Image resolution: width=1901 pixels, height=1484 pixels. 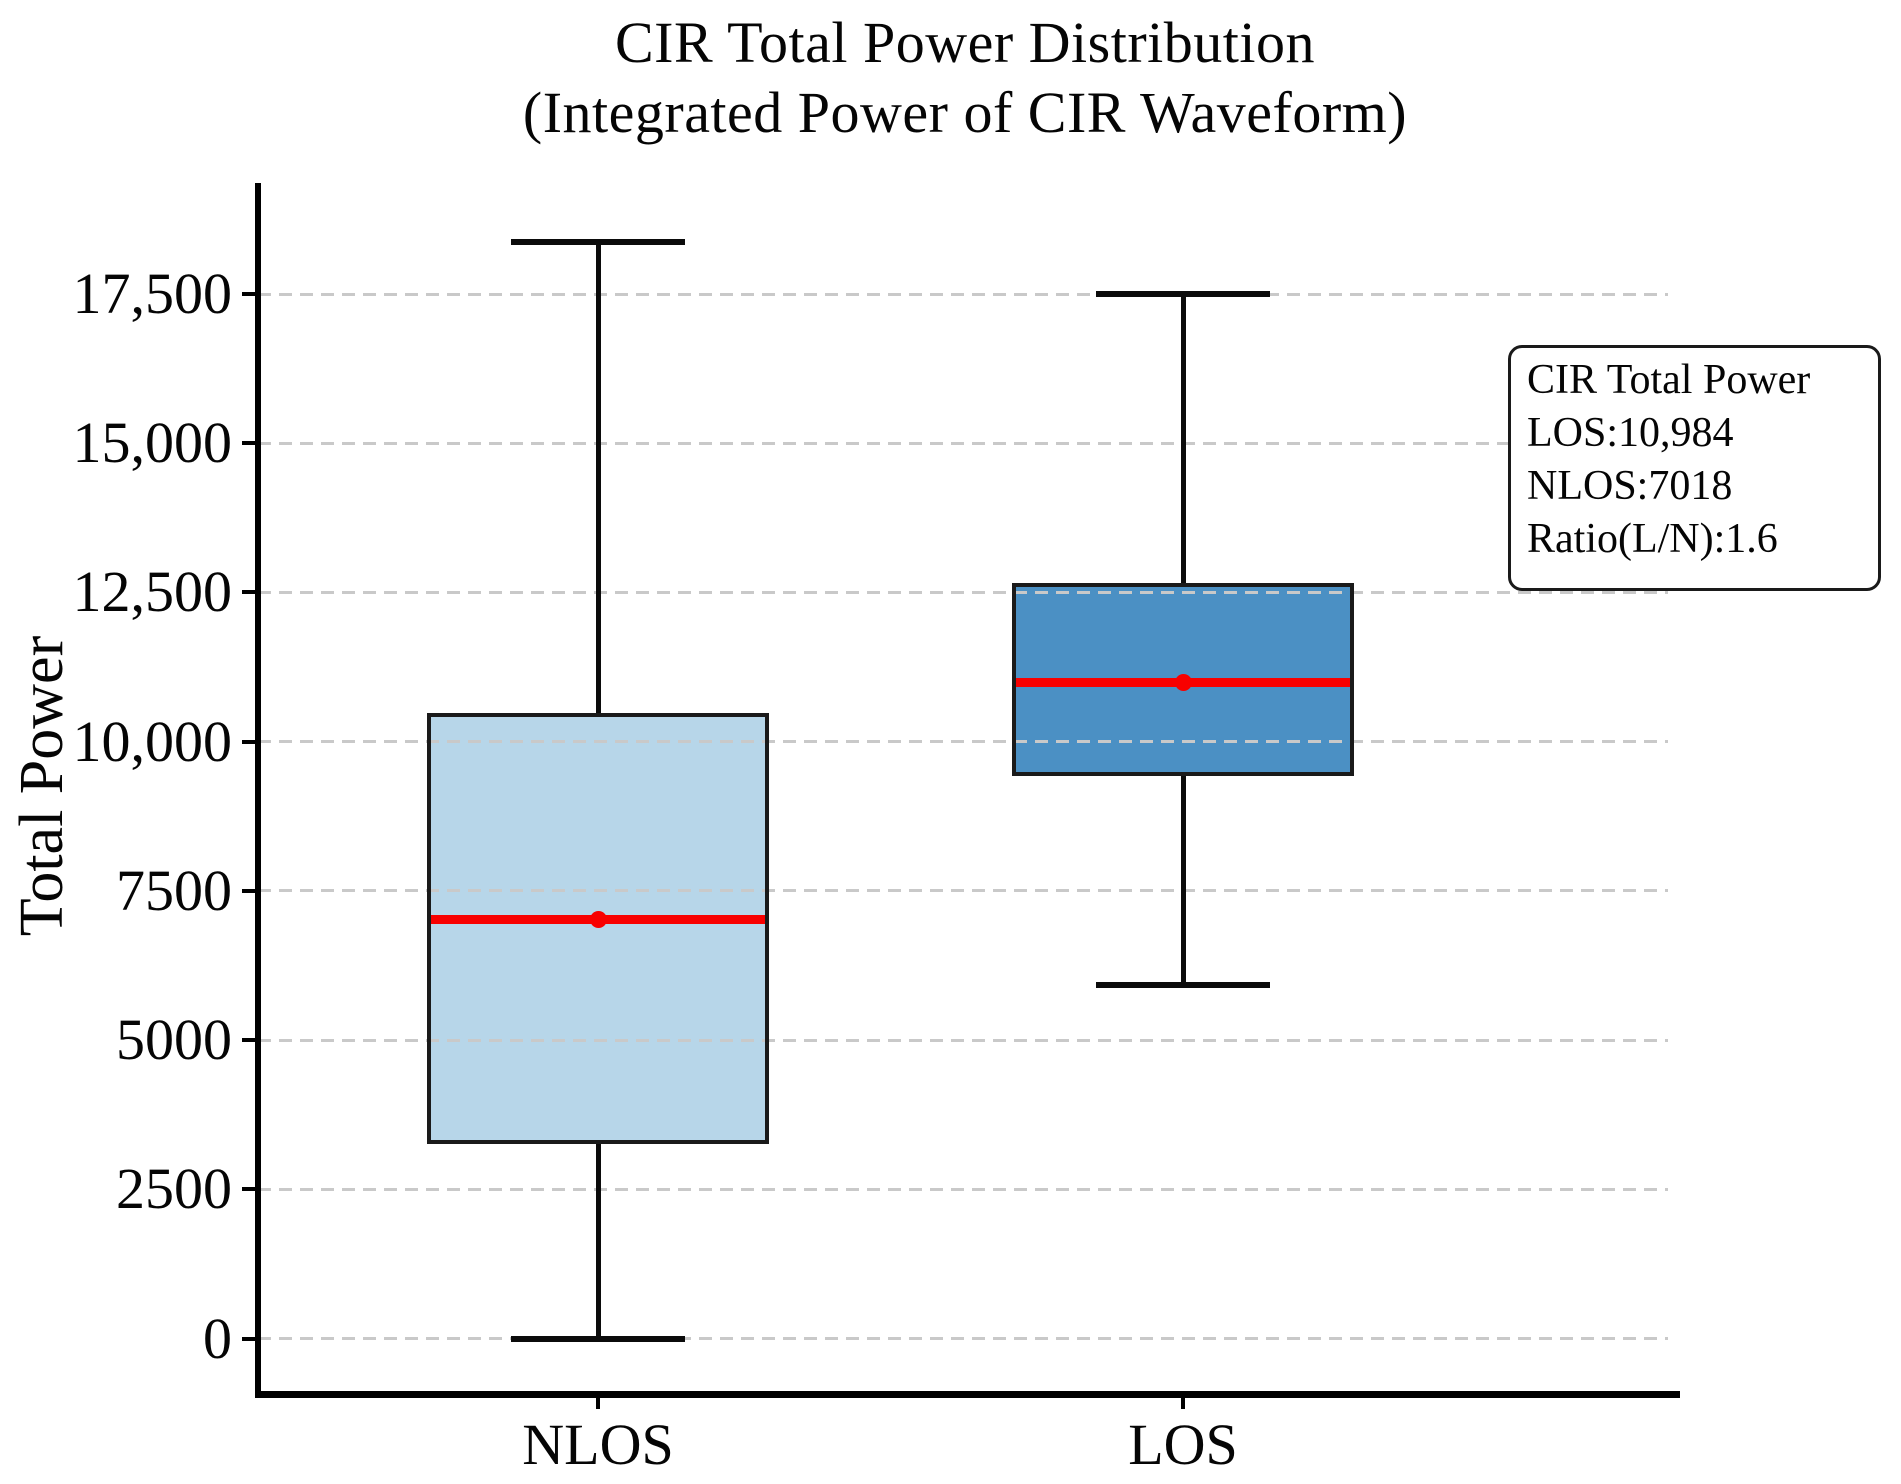 I want to click on lower-whisker-cap-los, so click(x=1183, y=985).